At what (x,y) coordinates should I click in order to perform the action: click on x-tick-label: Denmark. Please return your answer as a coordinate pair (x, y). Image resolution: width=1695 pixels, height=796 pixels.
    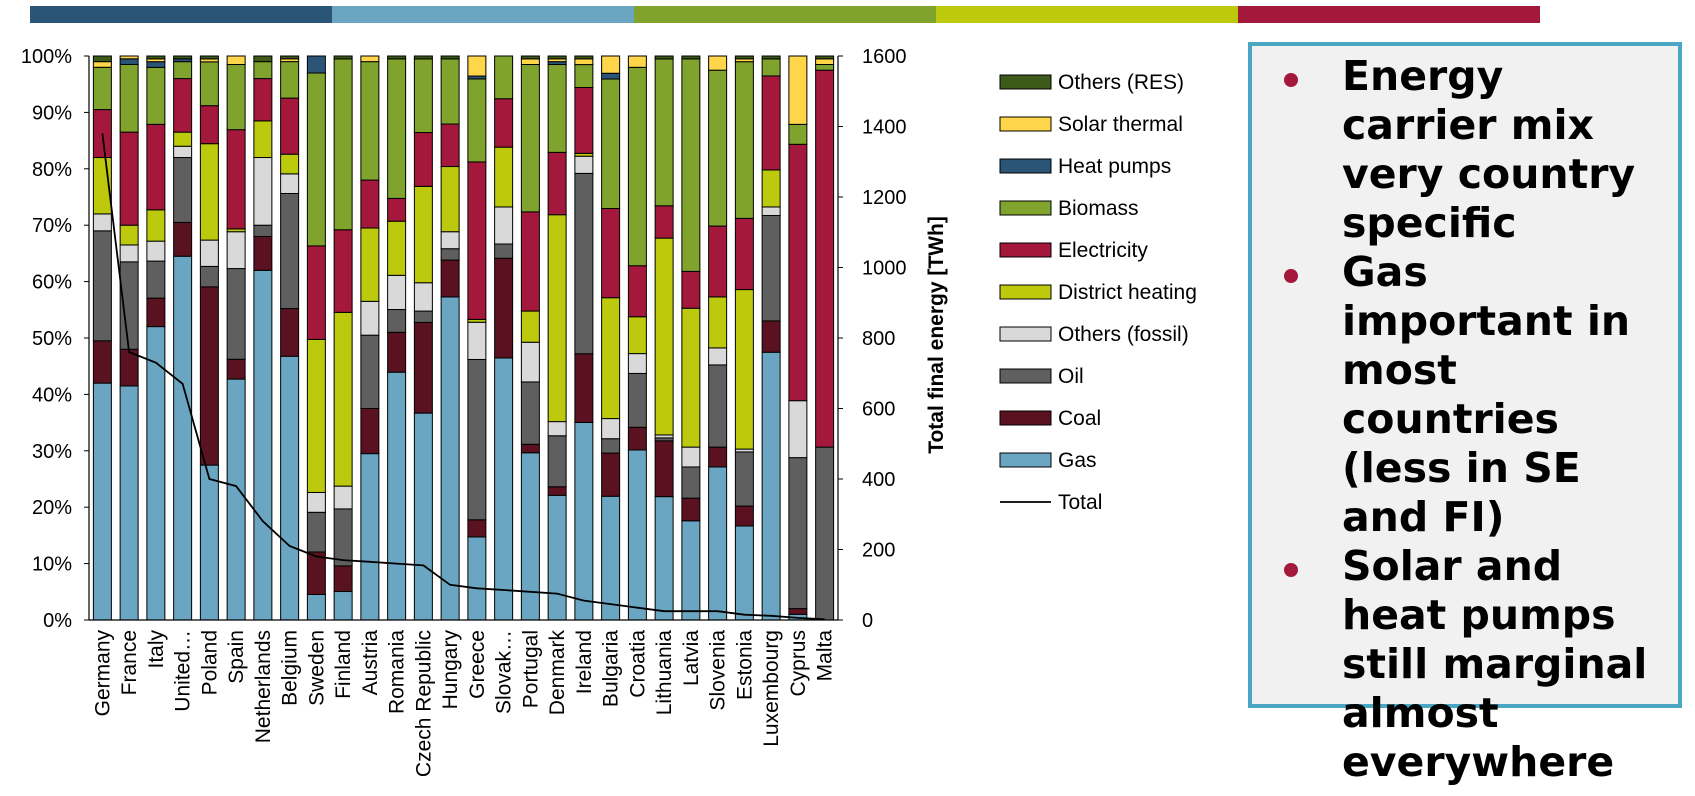
    Looking at the image, I should click on (557, 673).